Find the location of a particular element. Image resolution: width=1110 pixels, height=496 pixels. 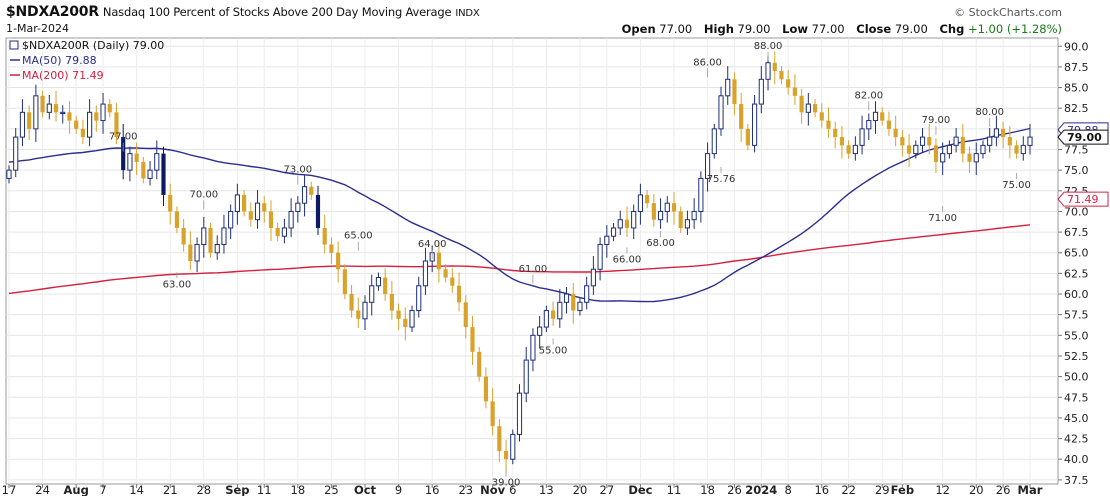

x-tick-label: 11 is located at coordinates (264, 489).